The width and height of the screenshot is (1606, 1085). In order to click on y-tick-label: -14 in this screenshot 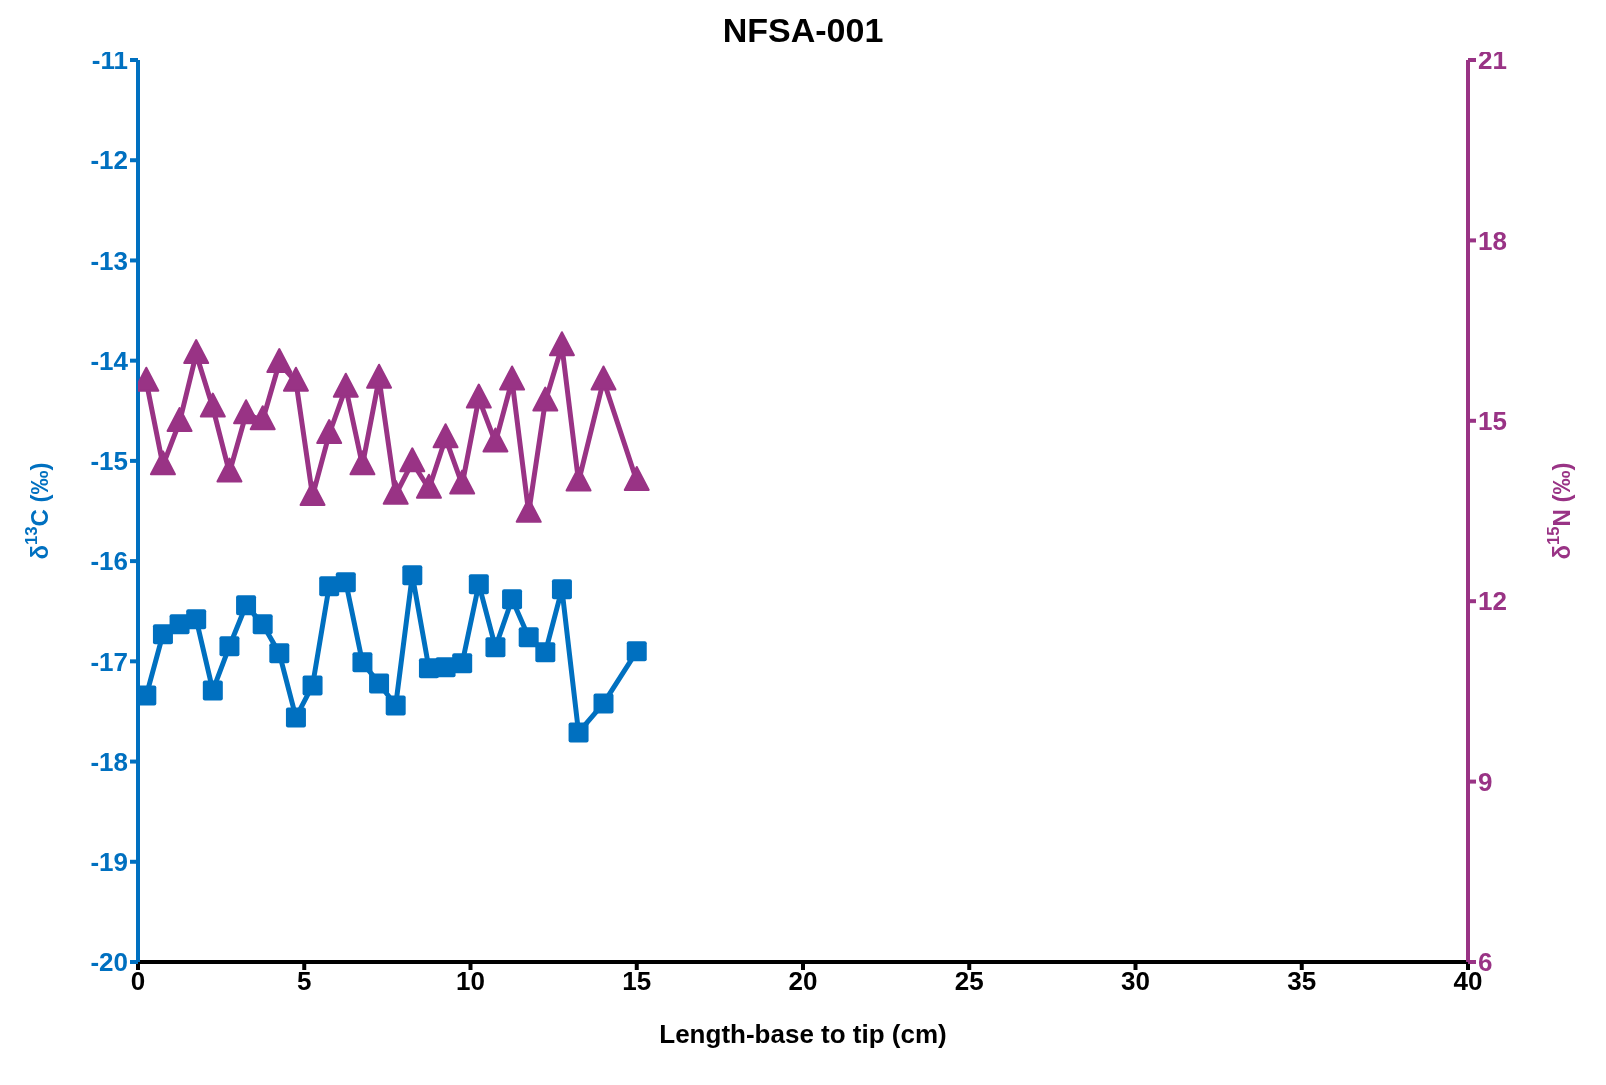, I will do `click(109, 360)`.